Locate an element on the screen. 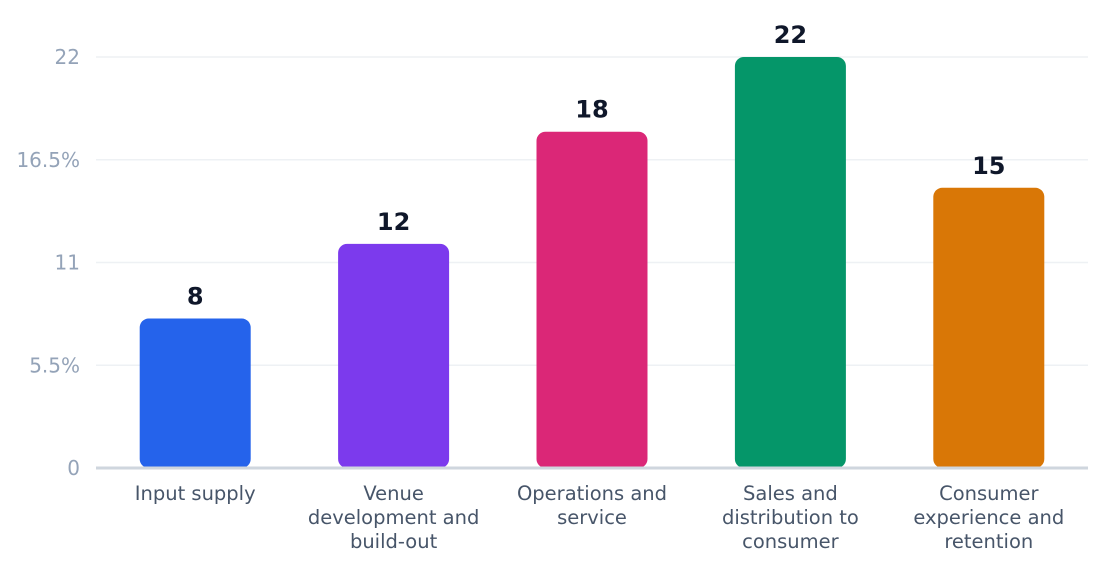 The width and height of the screenshot is (1120, 584). y-tick-label: 16.5% is located at coordinates (48, 160).